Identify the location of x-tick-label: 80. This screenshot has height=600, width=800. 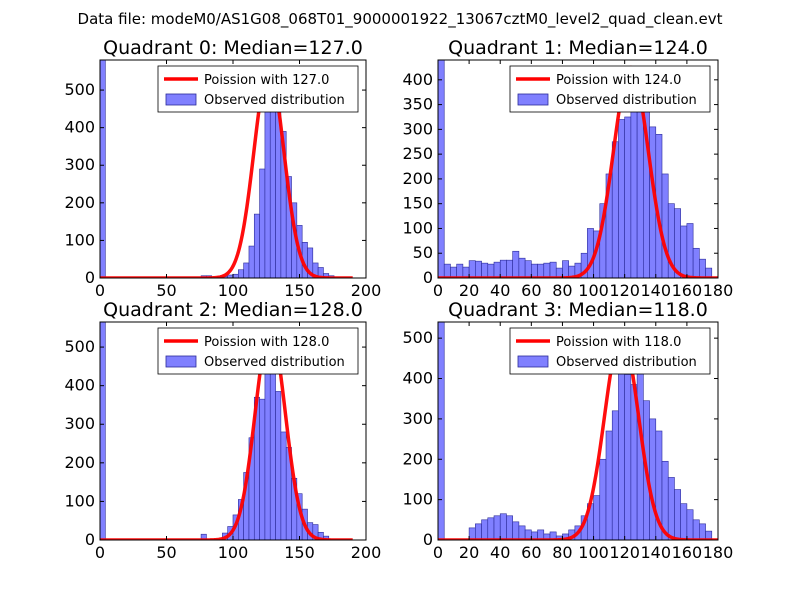
(562, 290).